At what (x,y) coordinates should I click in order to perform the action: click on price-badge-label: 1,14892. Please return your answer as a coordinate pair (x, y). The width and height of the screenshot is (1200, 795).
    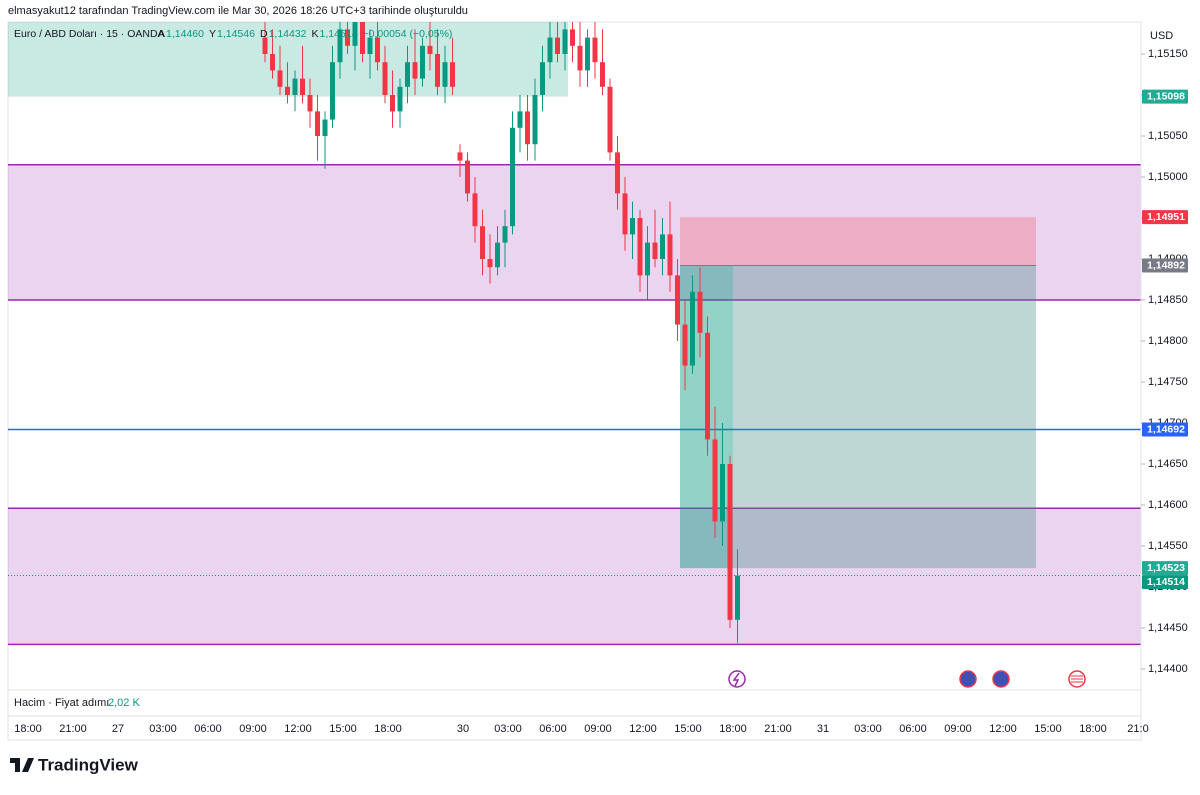
    Looking at the image, I should click on (1166, 265).